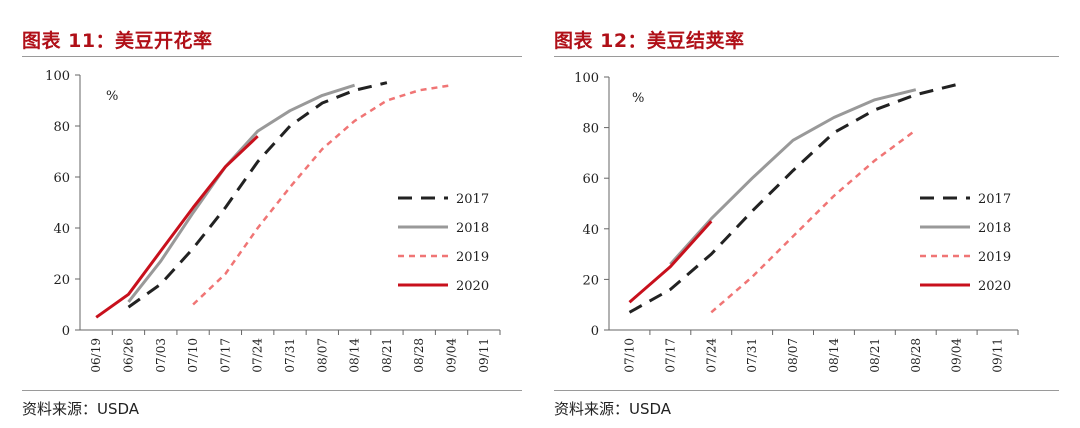 This screenshot has height=428, width=1080. I want to click on series-line-2017, so click(257, 195).